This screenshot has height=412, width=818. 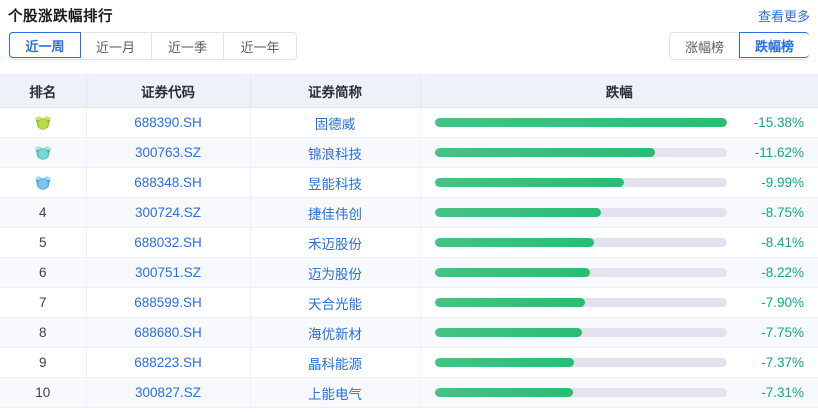 I want to click on security-code-link: 300724.SZ, so click(x=168, y=212).